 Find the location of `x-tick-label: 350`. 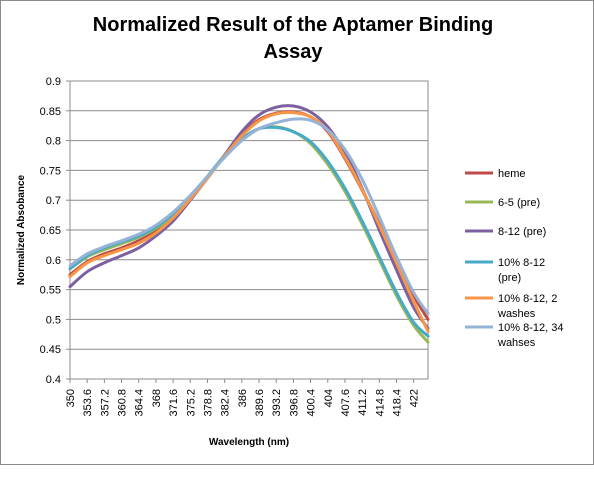

x-tick-label: 350 is located at coordinates (71, 398).